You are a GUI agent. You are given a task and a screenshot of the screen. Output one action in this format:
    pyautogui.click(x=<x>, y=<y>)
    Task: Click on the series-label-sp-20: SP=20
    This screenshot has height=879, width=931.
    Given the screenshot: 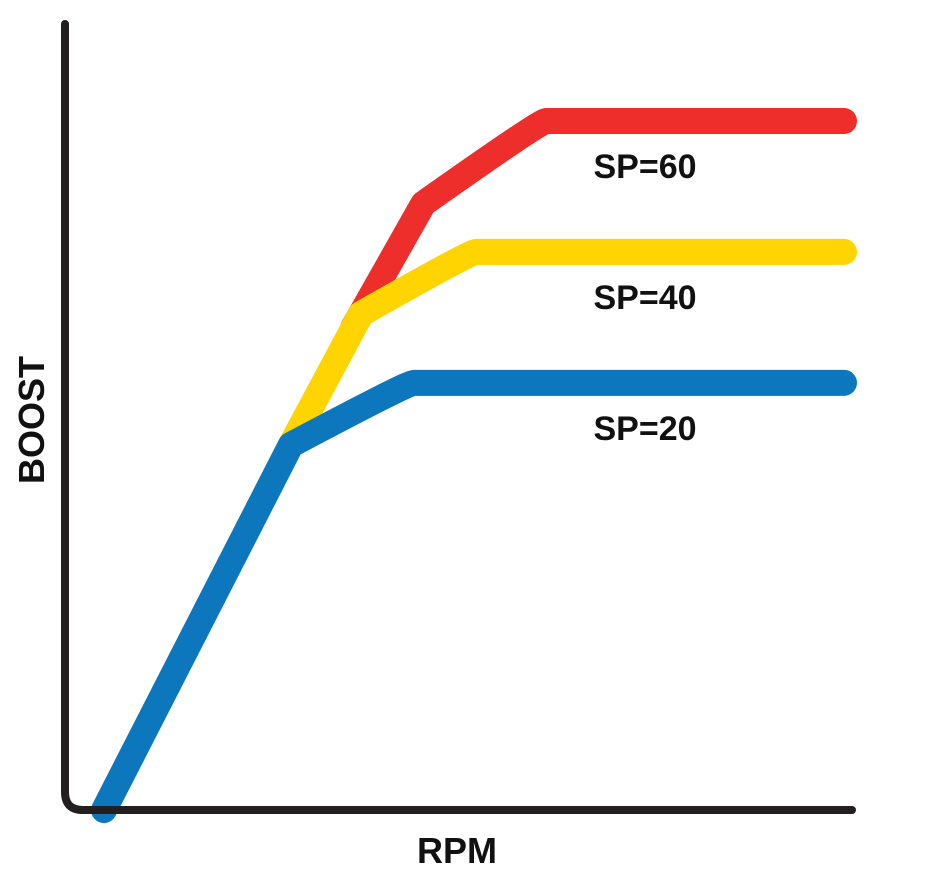 What is the action you would take?
    pyautogui.click(x=644, y=429)
    